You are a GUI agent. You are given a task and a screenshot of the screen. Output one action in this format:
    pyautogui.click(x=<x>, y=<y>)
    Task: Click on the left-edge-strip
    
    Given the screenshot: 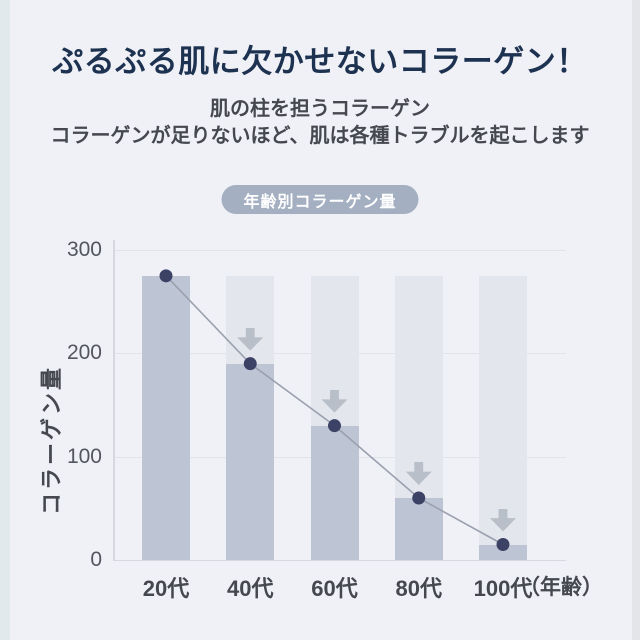 What is the action you would take?
    pyautogui.click(x=5, y=320)
    